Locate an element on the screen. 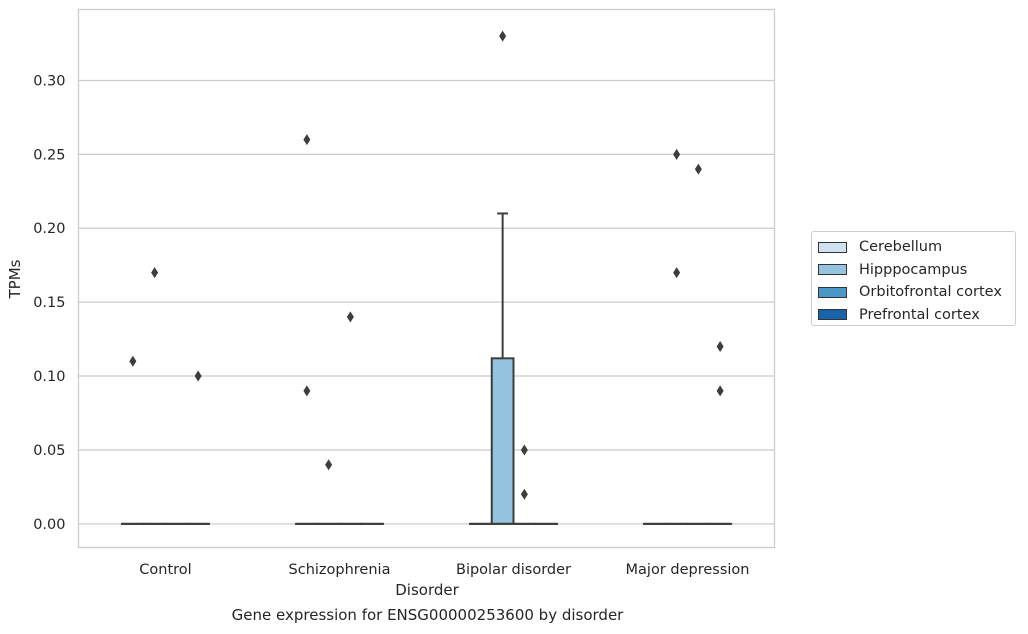 The width and height of the screenshot is (1028, 634). legend-item: Hipppocampus is located at coordinates (916, 270).